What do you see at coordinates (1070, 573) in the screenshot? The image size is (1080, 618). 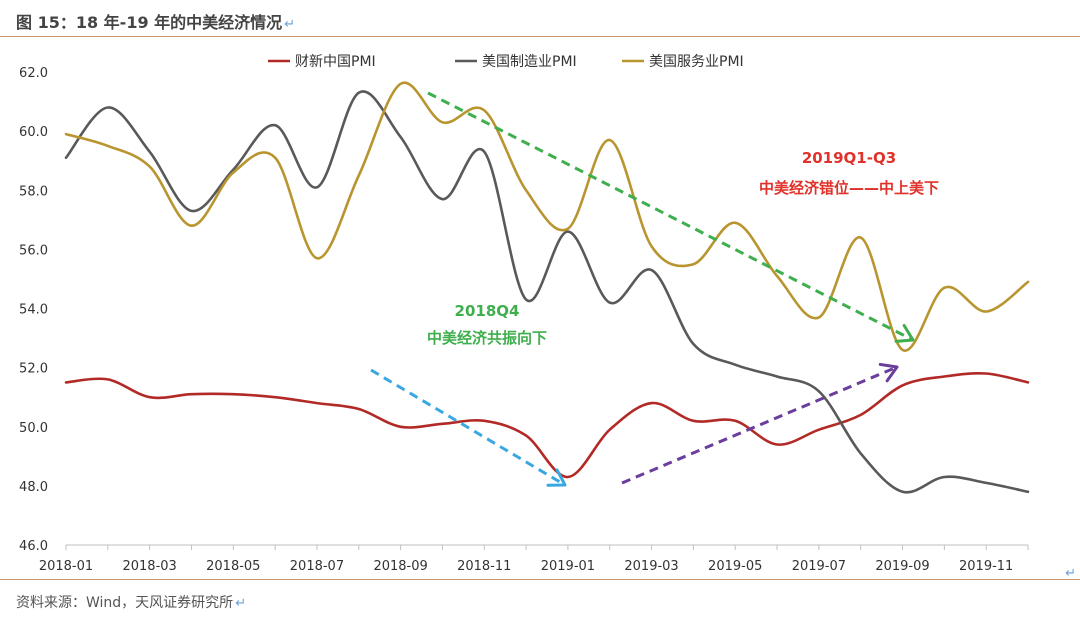 I see `footer-return-mark: ↵` at bounding box center [1070, 573].